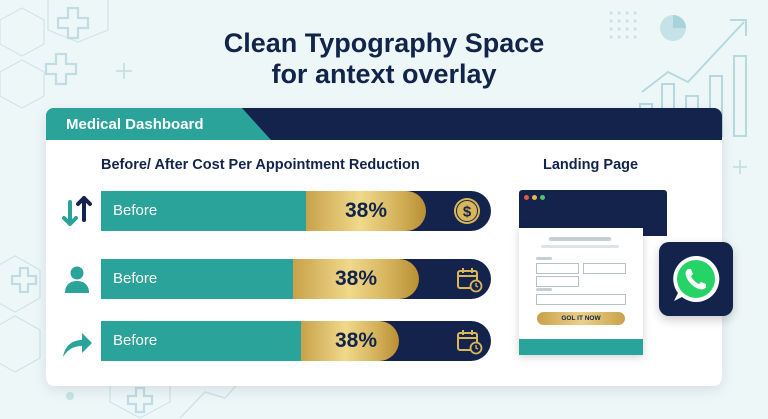 The height and width of the screenshot is (419, 768). Describe the element at coordinates (694, 56) in the screenshot. I see `line-chart-arrow-icon` at that location.